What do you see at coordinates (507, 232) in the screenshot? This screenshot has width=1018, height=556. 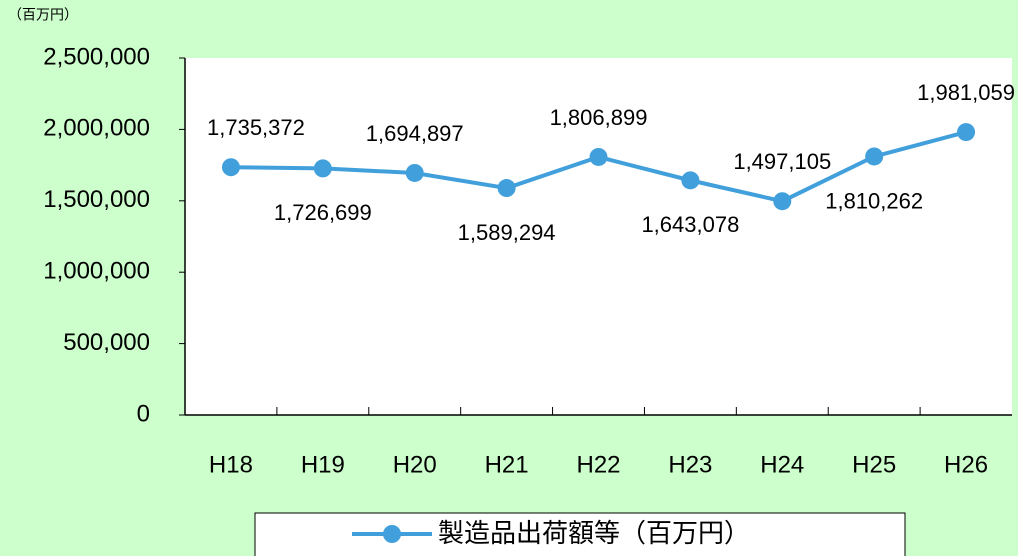 I see `data-label: 1,589,294` at bounding box center [507, 232].